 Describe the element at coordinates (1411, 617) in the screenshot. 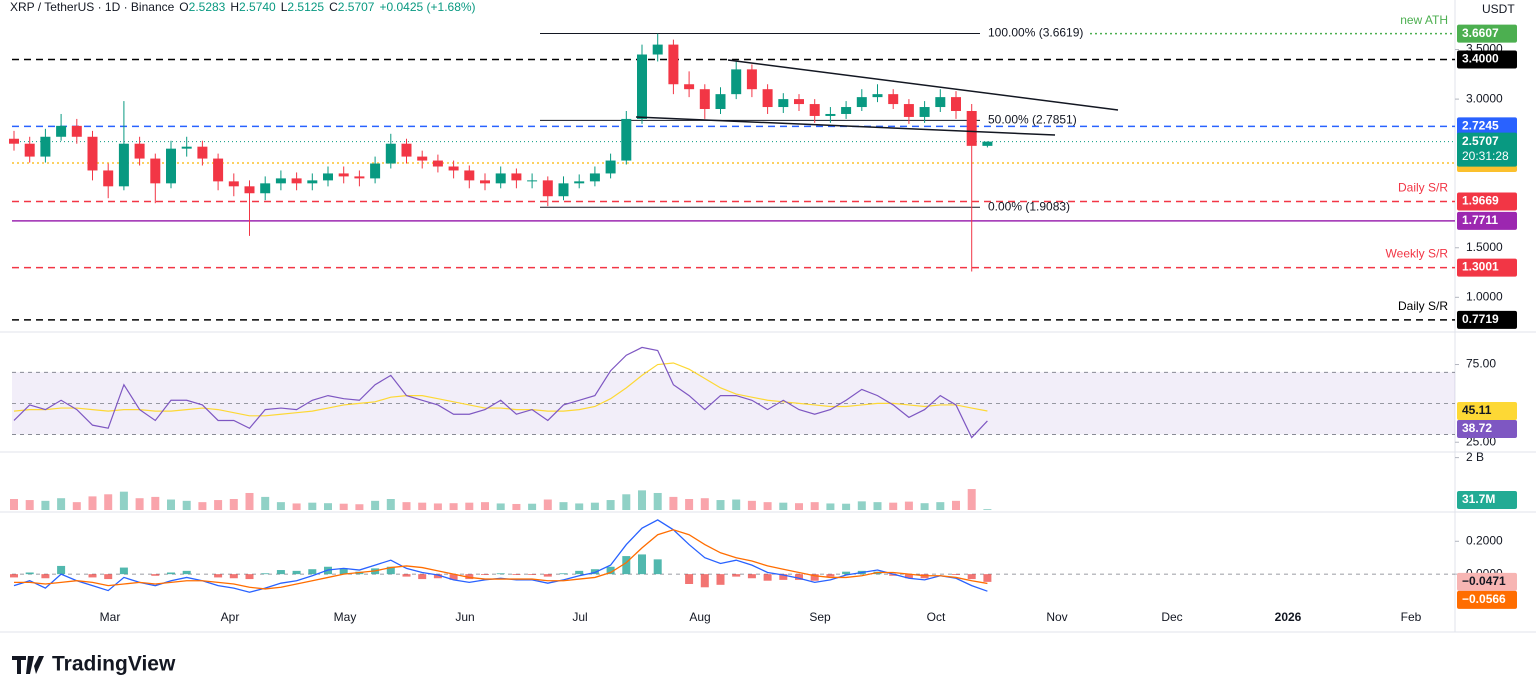

I see `x-tick-label: Feb` at that location.